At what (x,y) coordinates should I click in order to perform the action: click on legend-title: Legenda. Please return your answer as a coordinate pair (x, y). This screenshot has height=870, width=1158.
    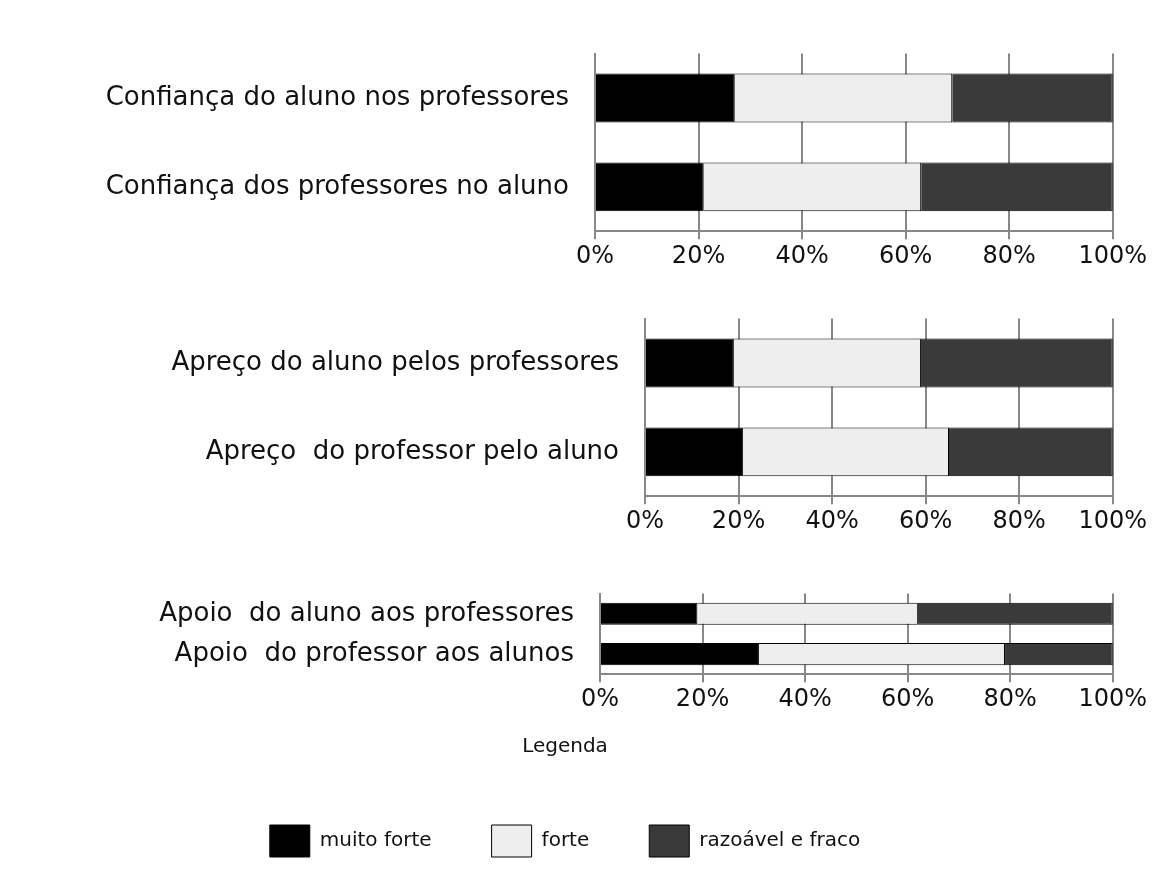
    Looking at the image, I should click on (565, 745).